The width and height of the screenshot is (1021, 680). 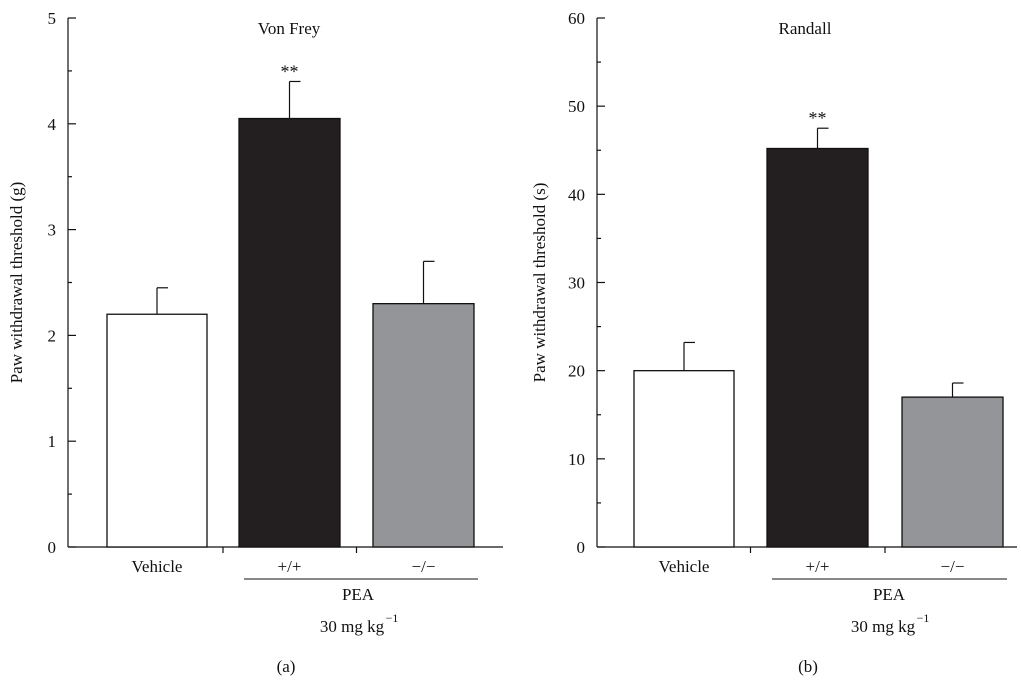 I want to click on y-tick-label: 30, so click(x=576, y=283).